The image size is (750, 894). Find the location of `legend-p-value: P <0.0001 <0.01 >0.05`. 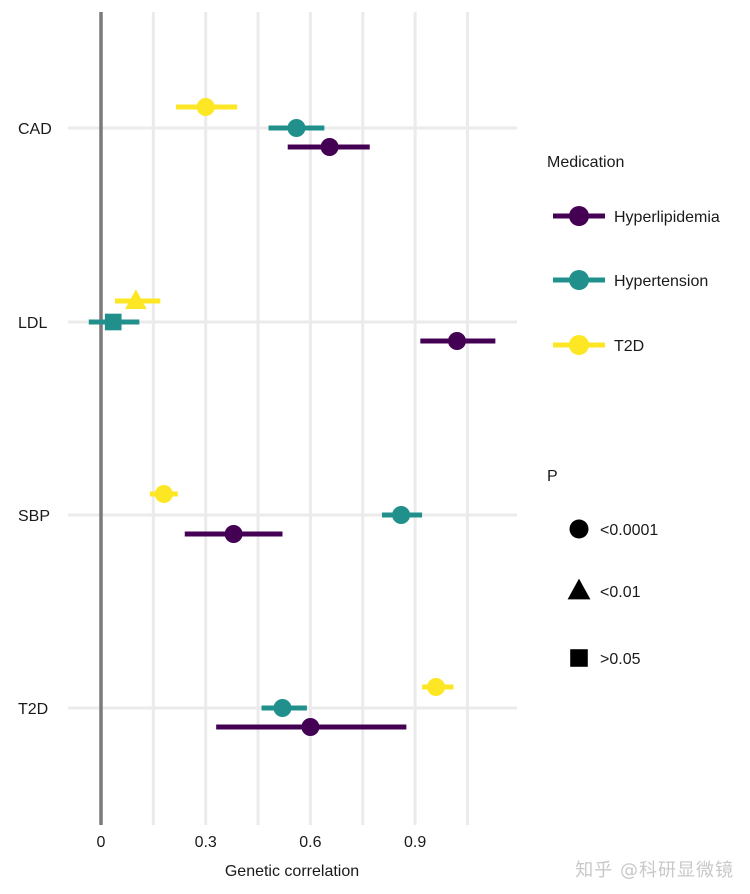

legend-p-value: P <0.0001 <0.01 >0.05 is located at coordinates (602, 568).